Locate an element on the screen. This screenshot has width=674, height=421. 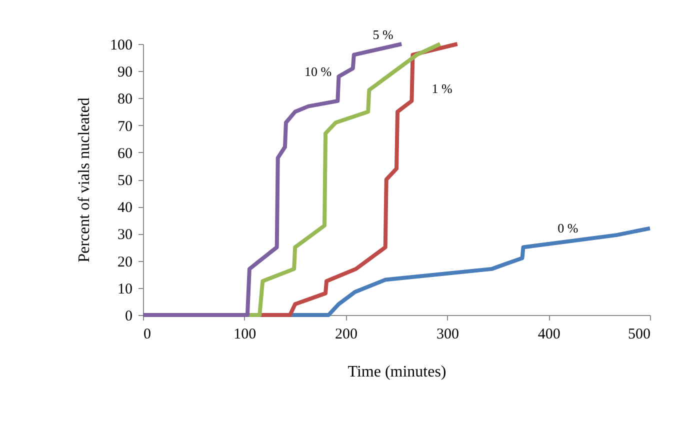
y-tick-label: 70 is located at coordinates (125, 126).